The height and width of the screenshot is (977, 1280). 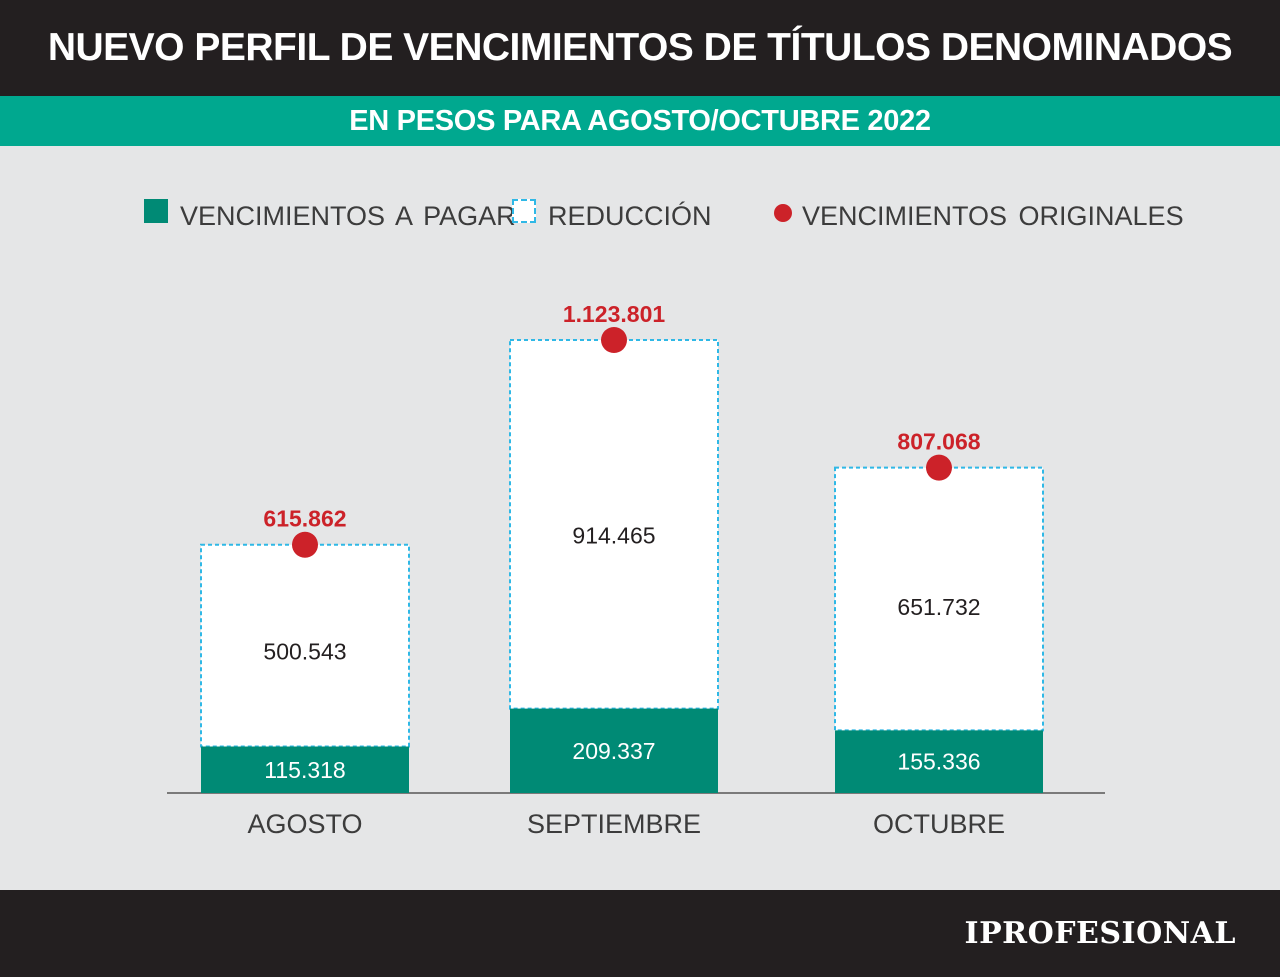 I want to click on bar-reduction-octubre, so click(x=939, y=599).